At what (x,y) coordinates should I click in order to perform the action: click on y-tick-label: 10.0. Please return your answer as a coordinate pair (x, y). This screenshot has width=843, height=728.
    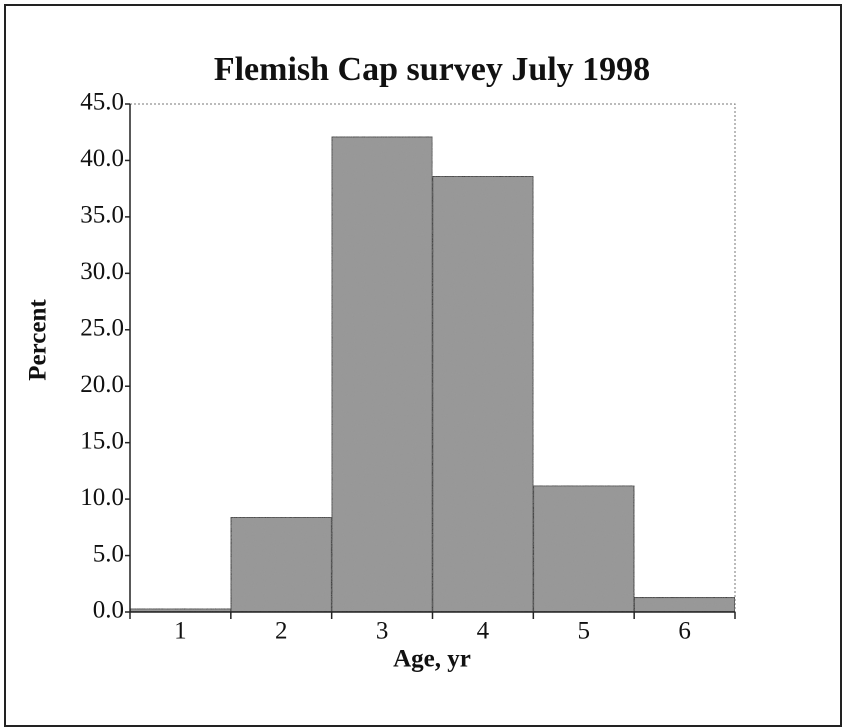
    Looking at the image, I should click on (102, 497).